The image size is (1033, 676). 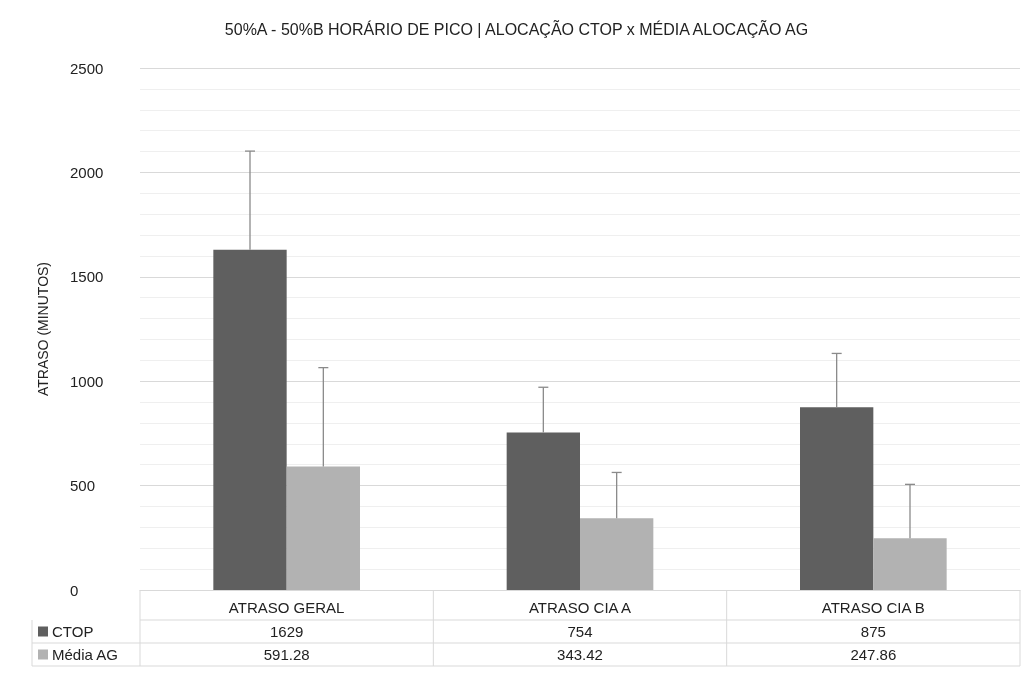 I want to click on x-tick-label: ATRASO CIA A, so click(x=580, y=607).